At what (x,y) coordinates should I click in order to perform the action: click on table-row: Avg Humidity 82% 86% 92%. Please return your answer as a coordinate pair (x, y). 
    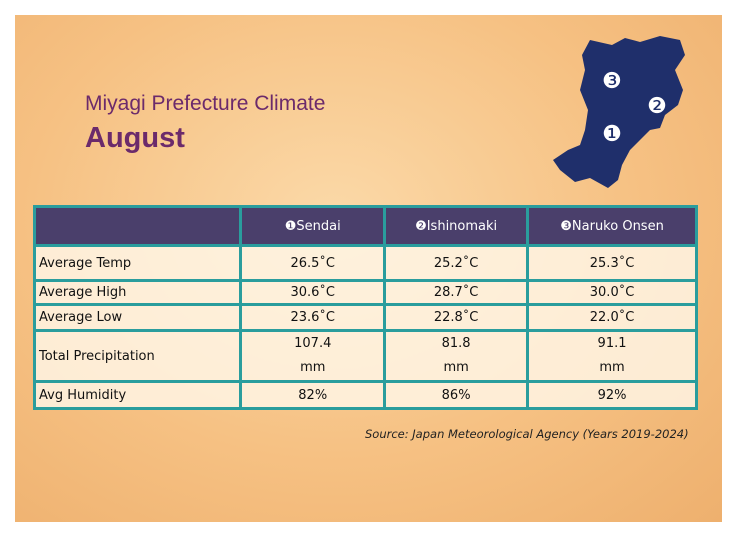
    Looking at the image, I should click on (365, 395).